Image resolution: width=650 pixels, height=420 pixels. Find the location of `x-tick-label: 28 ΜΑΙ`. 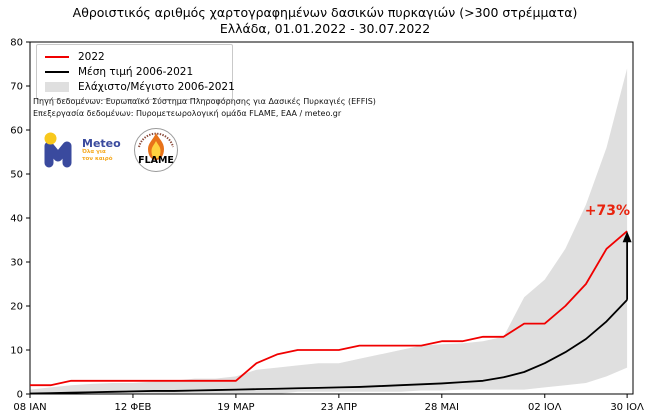

x-tick-label: 28 ΜΑΙ is located at coordinates (442, 407).